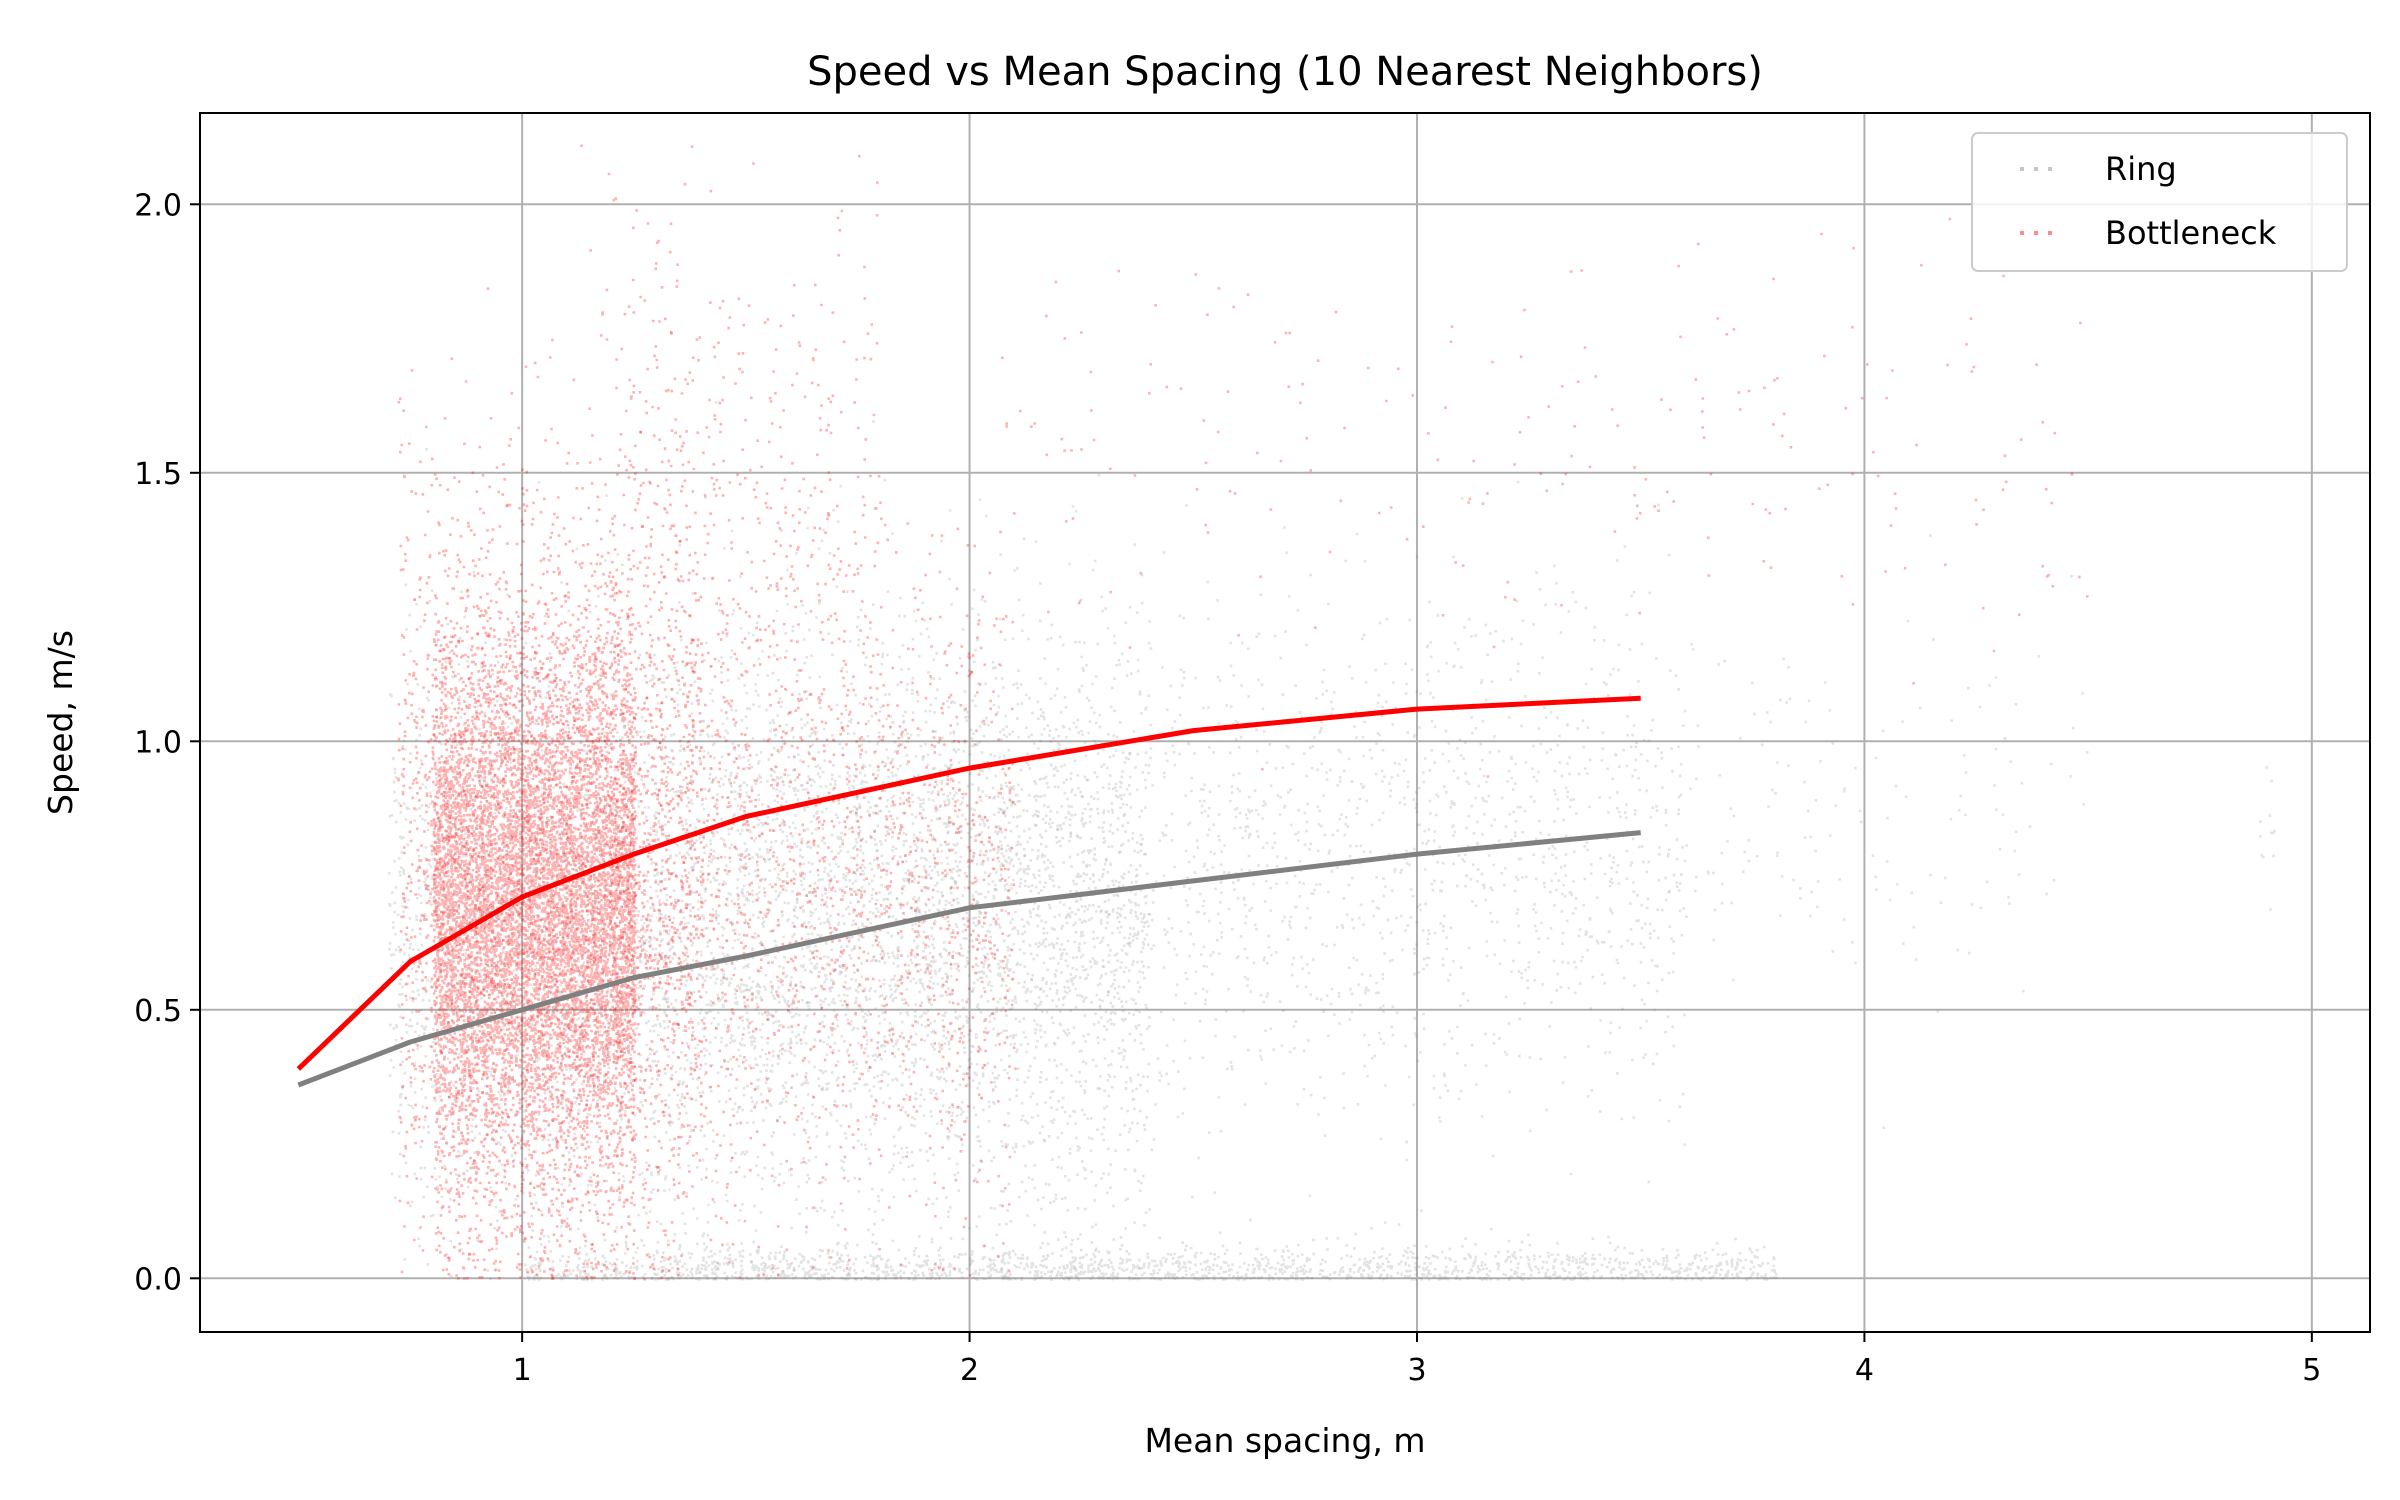 Image resolution: width=2400 pixels, height=1500 pixels. I want to click on x-axis-label: Mean spacing, m, so click(1284, 1440).